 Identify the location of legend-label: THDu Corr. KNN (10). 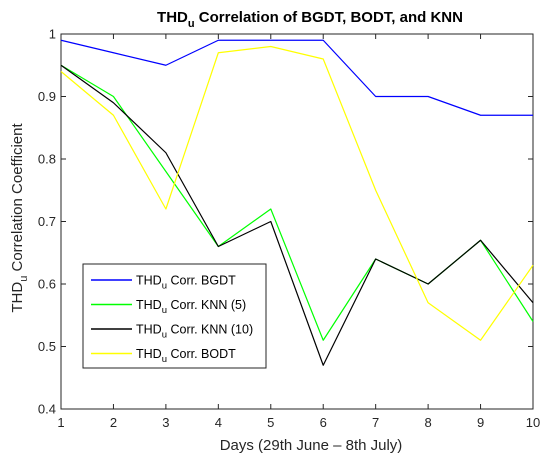
(194, 332).